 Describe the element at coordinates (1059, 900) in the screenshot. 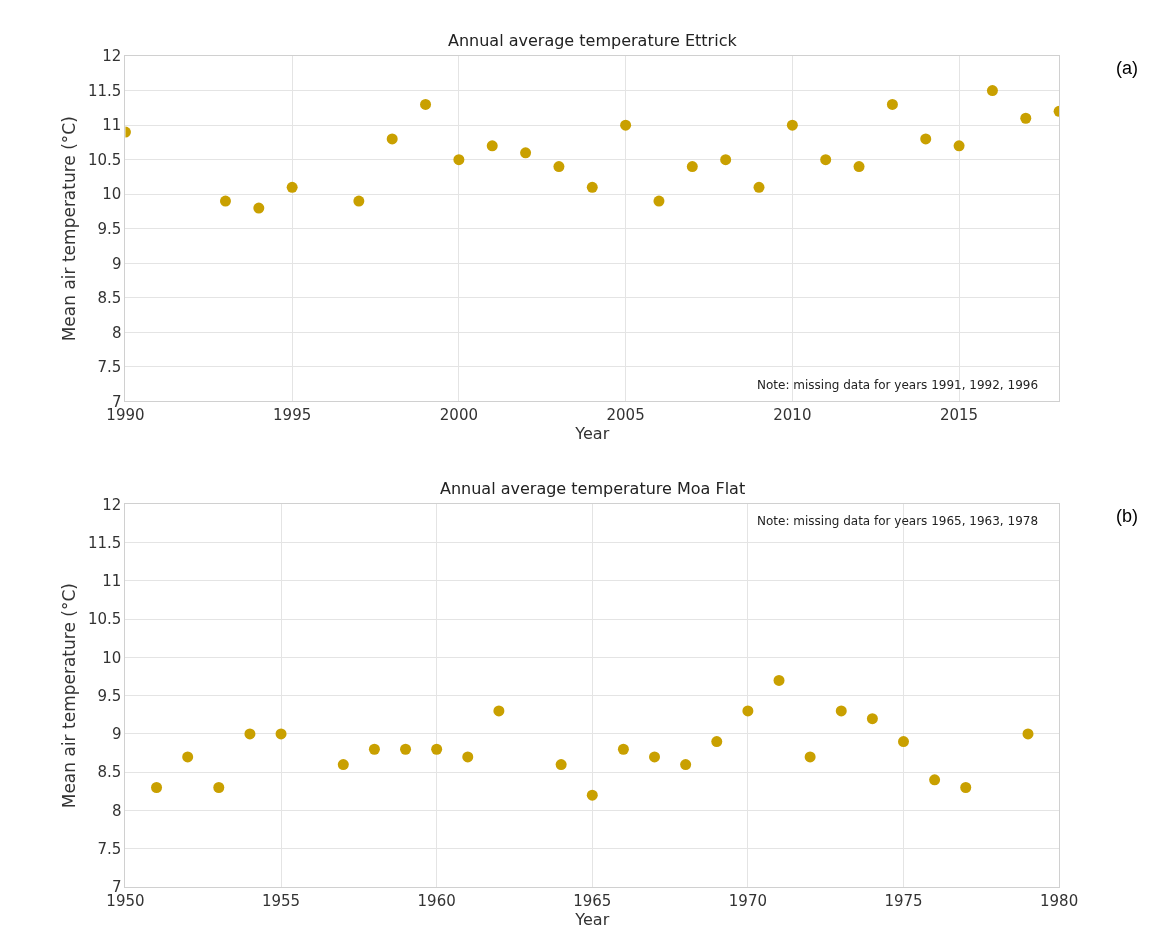

I see `x-tick-label: 1980` at that location.